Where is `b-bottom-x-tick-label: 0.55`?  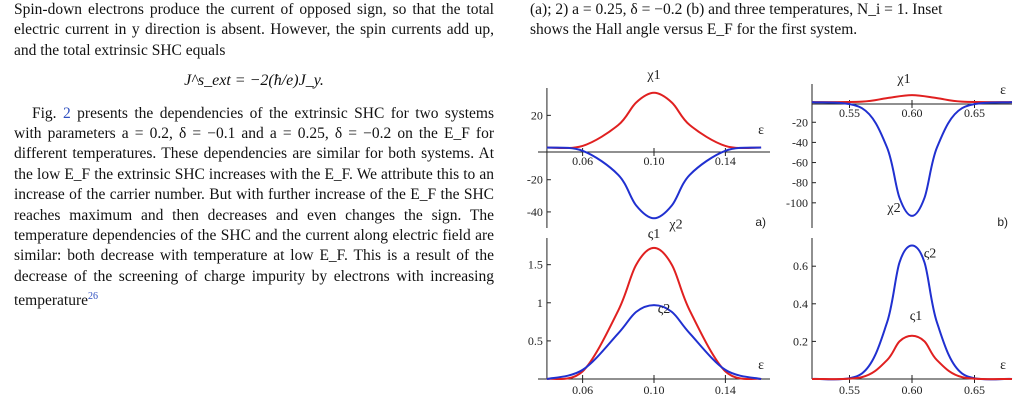 b-bottom-x-tick-label: 0.55 is located at coordinates (849, 390).